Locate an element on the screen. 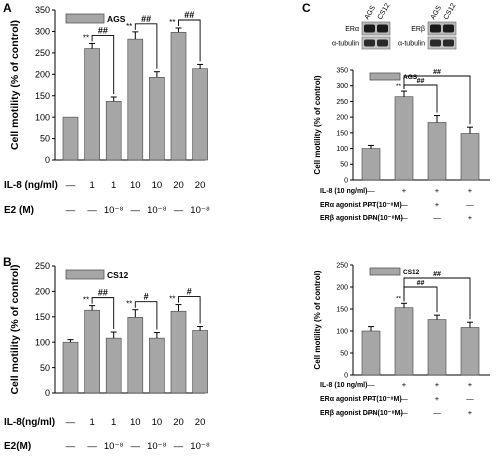 The width and height of the screenshot is (500, 457). panel-letter: B is located at coordinates (7, 262).